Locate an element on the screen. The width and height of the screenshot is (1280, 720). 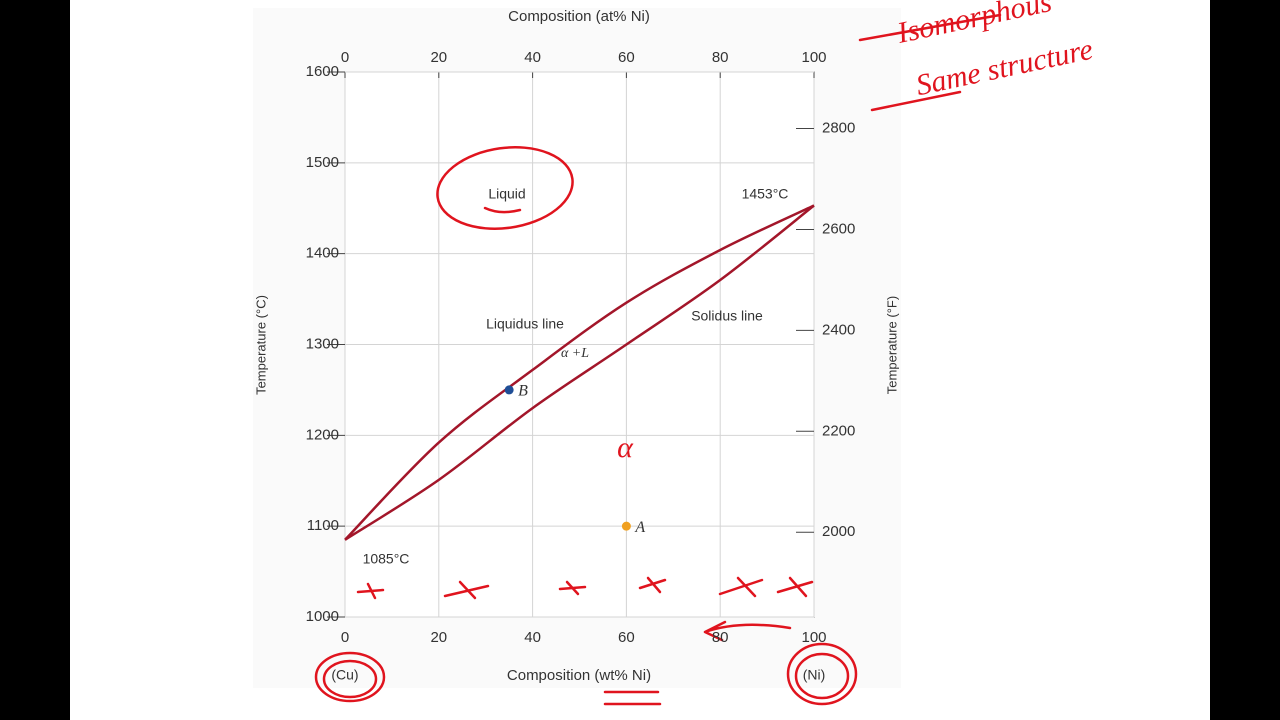
y-axis-title: Temperature (°C) is located at coordinates (260, 345).